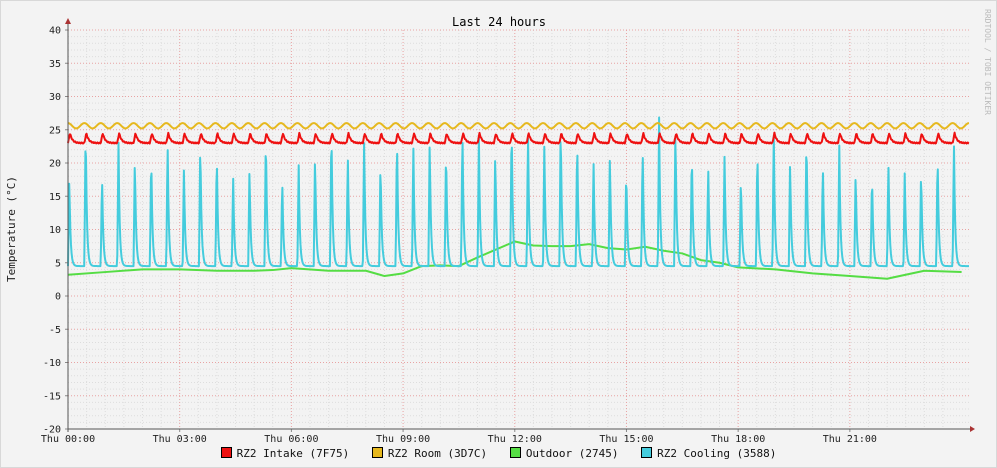 The image size is (997, 468). I want to click on y-tick-labels: 40 35 30 25 20 15 10 5 0 -5 -10 -15 -20, so click(52, 231).